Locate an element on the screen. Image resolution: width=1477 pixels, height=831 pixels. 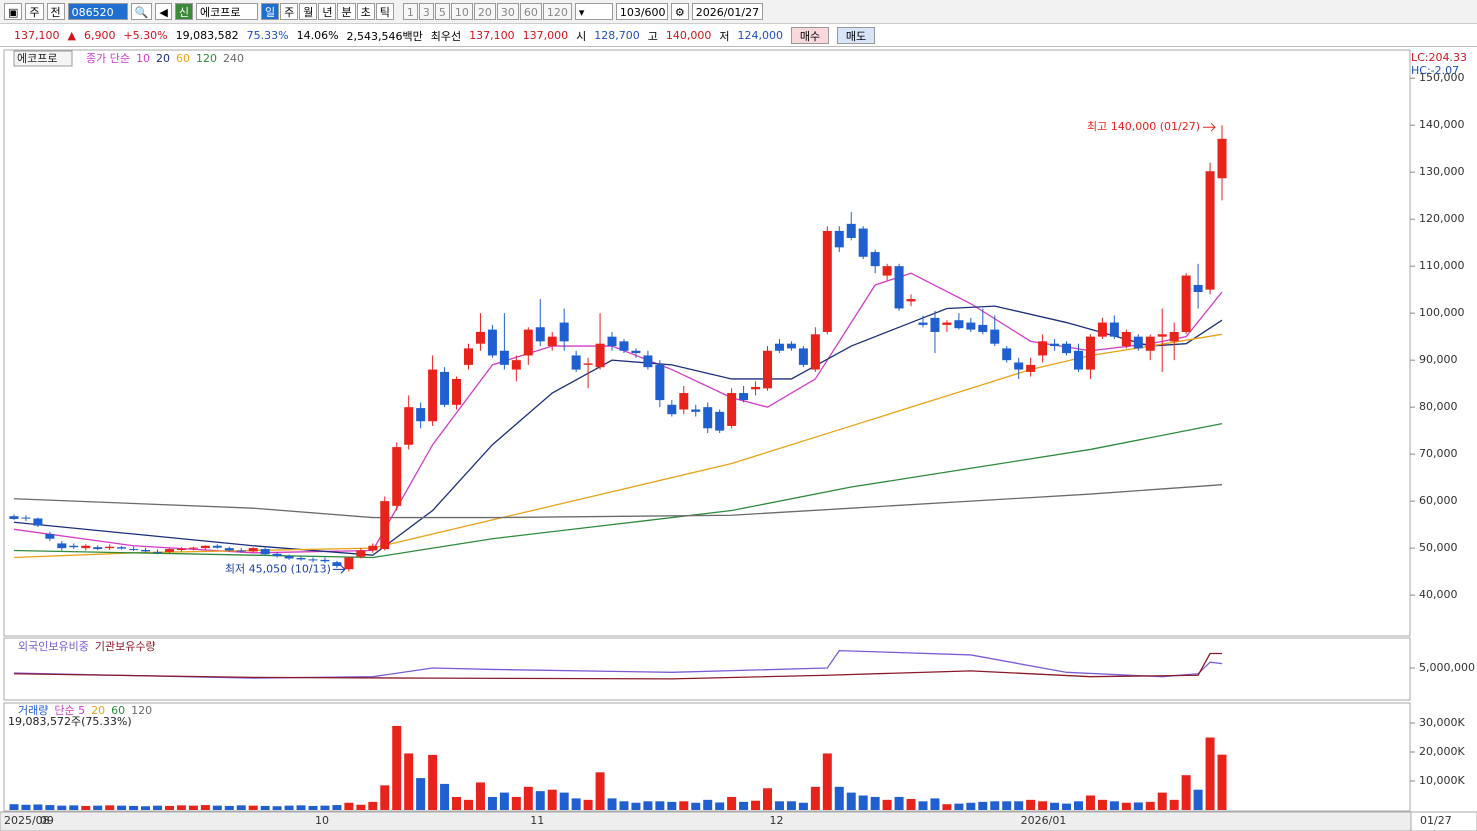
buy-button: 매수 is located at coordinates (810, 35).